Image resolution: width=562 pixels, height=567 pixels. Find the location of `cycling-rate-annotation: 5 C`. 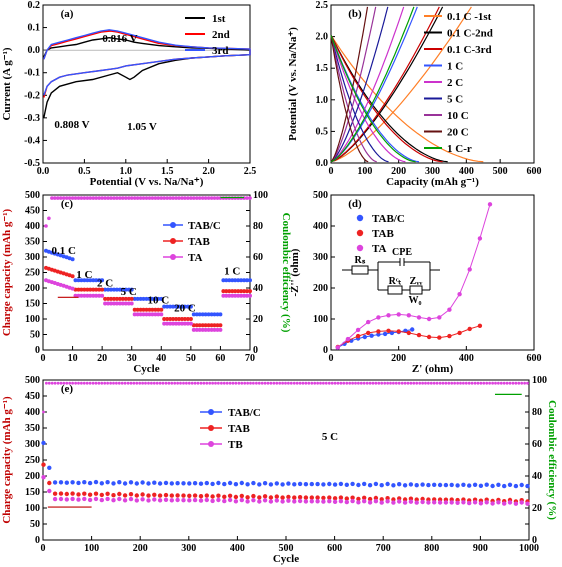

cycling-rate-annotation: 5 C is located at coordinates (330, 437).